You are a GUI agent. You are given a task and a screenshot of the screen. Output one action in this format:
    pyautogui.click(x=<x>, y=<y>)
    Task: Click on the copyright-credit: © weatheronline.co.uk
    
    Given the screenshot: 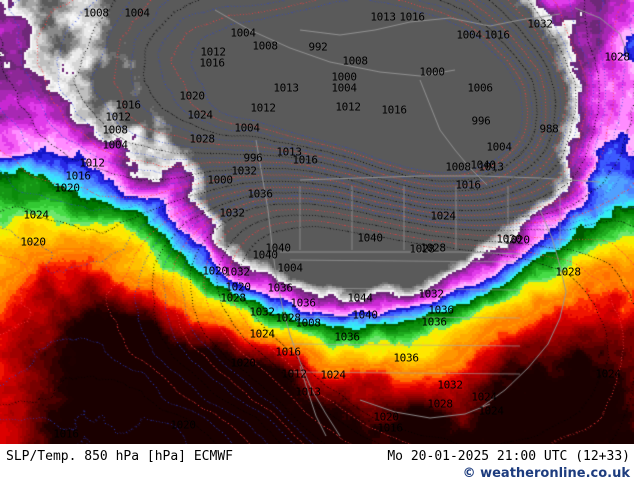 What is the action you would take?
    pyautogui.click(x=546, y=473)
    